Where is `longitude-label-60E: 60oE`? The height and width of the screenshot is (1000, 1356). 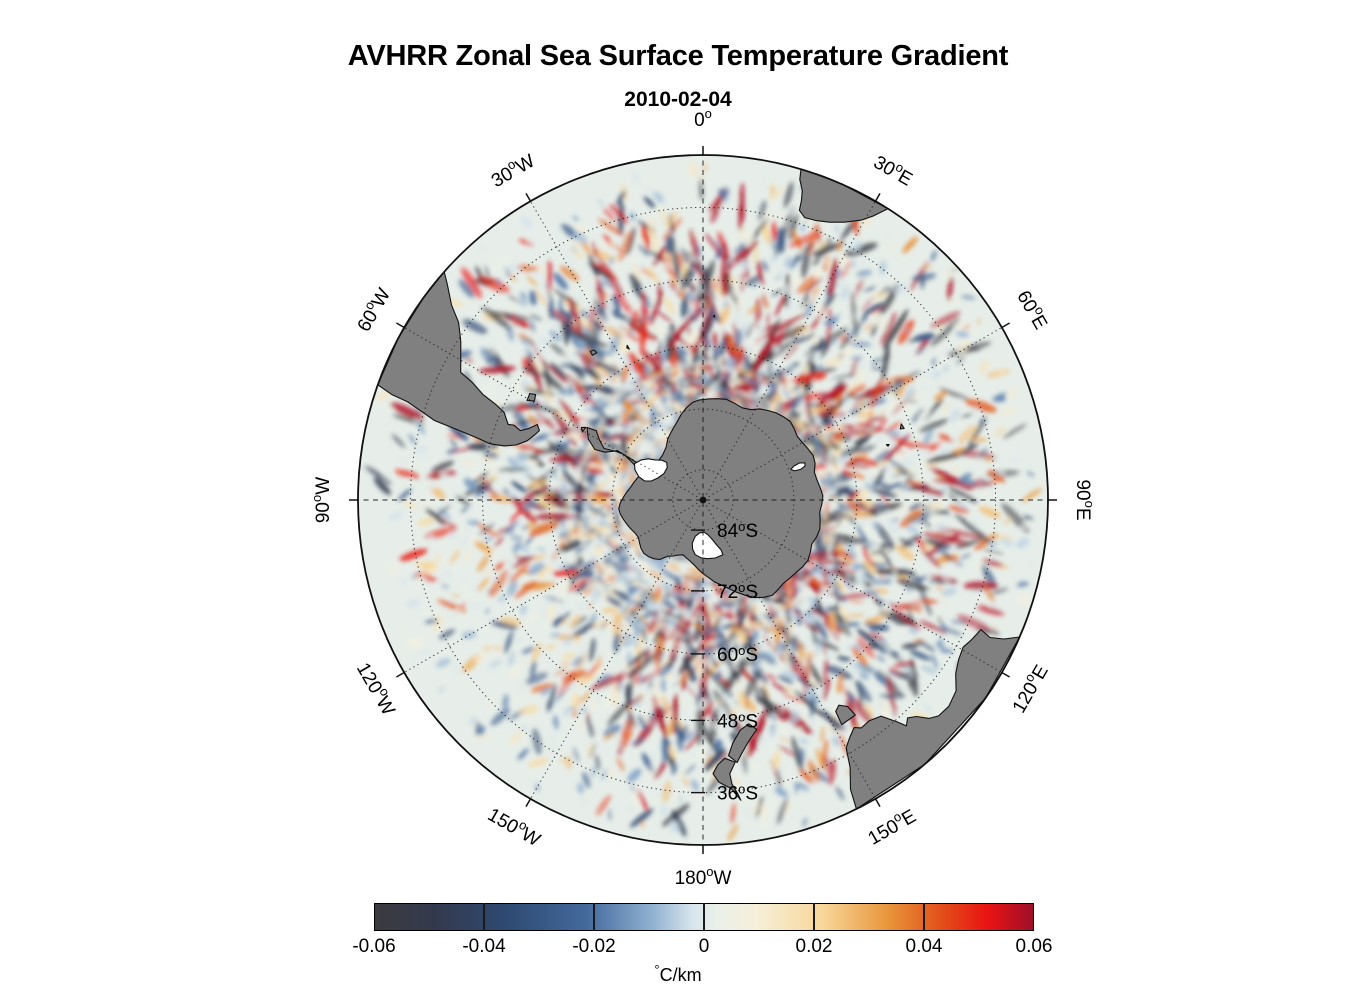
longitude-label-60E: 60oE is located at coordinates (1033, 309).